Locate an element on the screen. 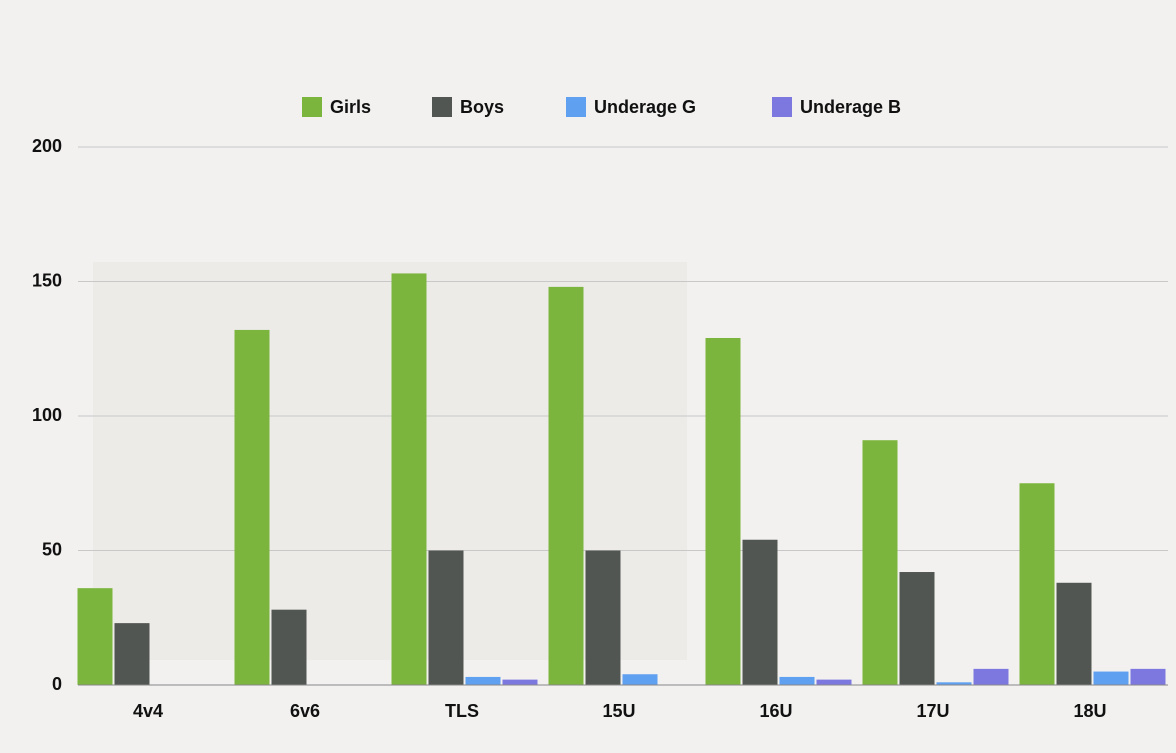 This screenshot has height=753, width=1176. y-tick-label: 200 is located at coordinates (47, 146).